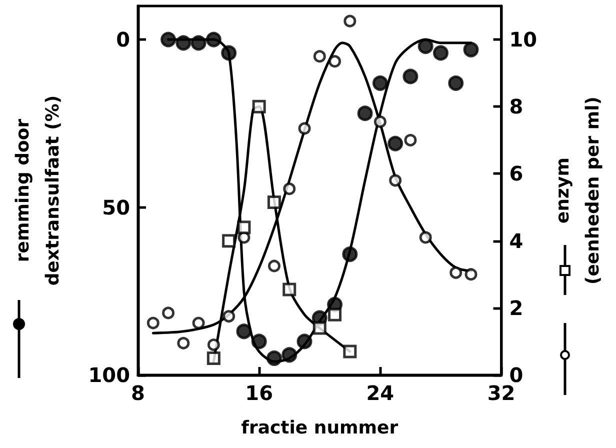 This screenshot has width=616, height=448. I want to click on x-tick-label: 24, so click(380, 393).